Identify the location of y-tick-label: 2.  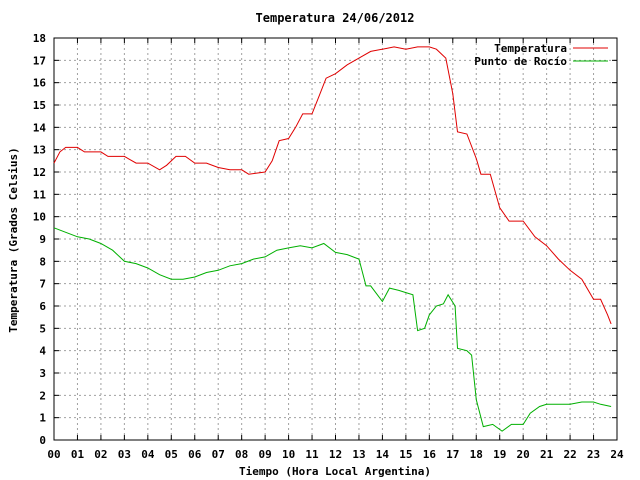
(42, 395).